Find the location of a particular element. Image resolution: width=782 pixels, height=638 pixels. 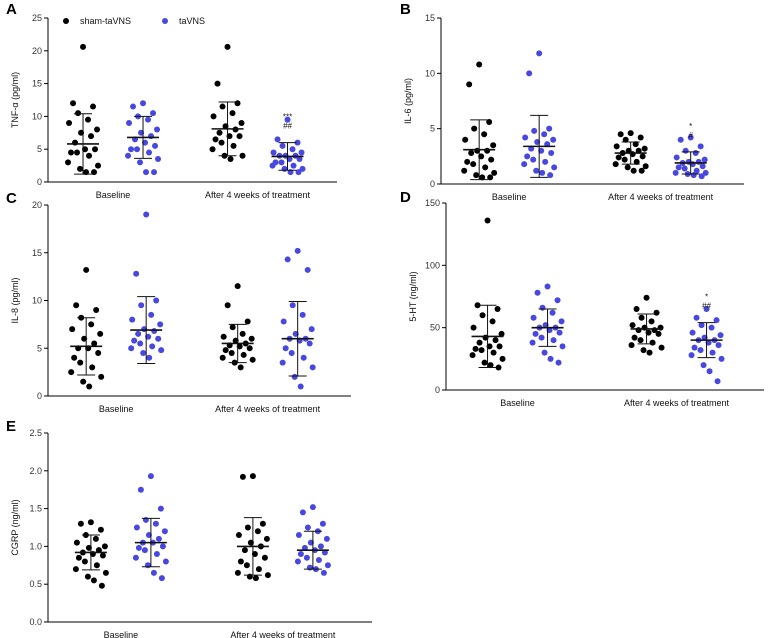

y-tick-label: 0 is located at coordinates (437, 390).